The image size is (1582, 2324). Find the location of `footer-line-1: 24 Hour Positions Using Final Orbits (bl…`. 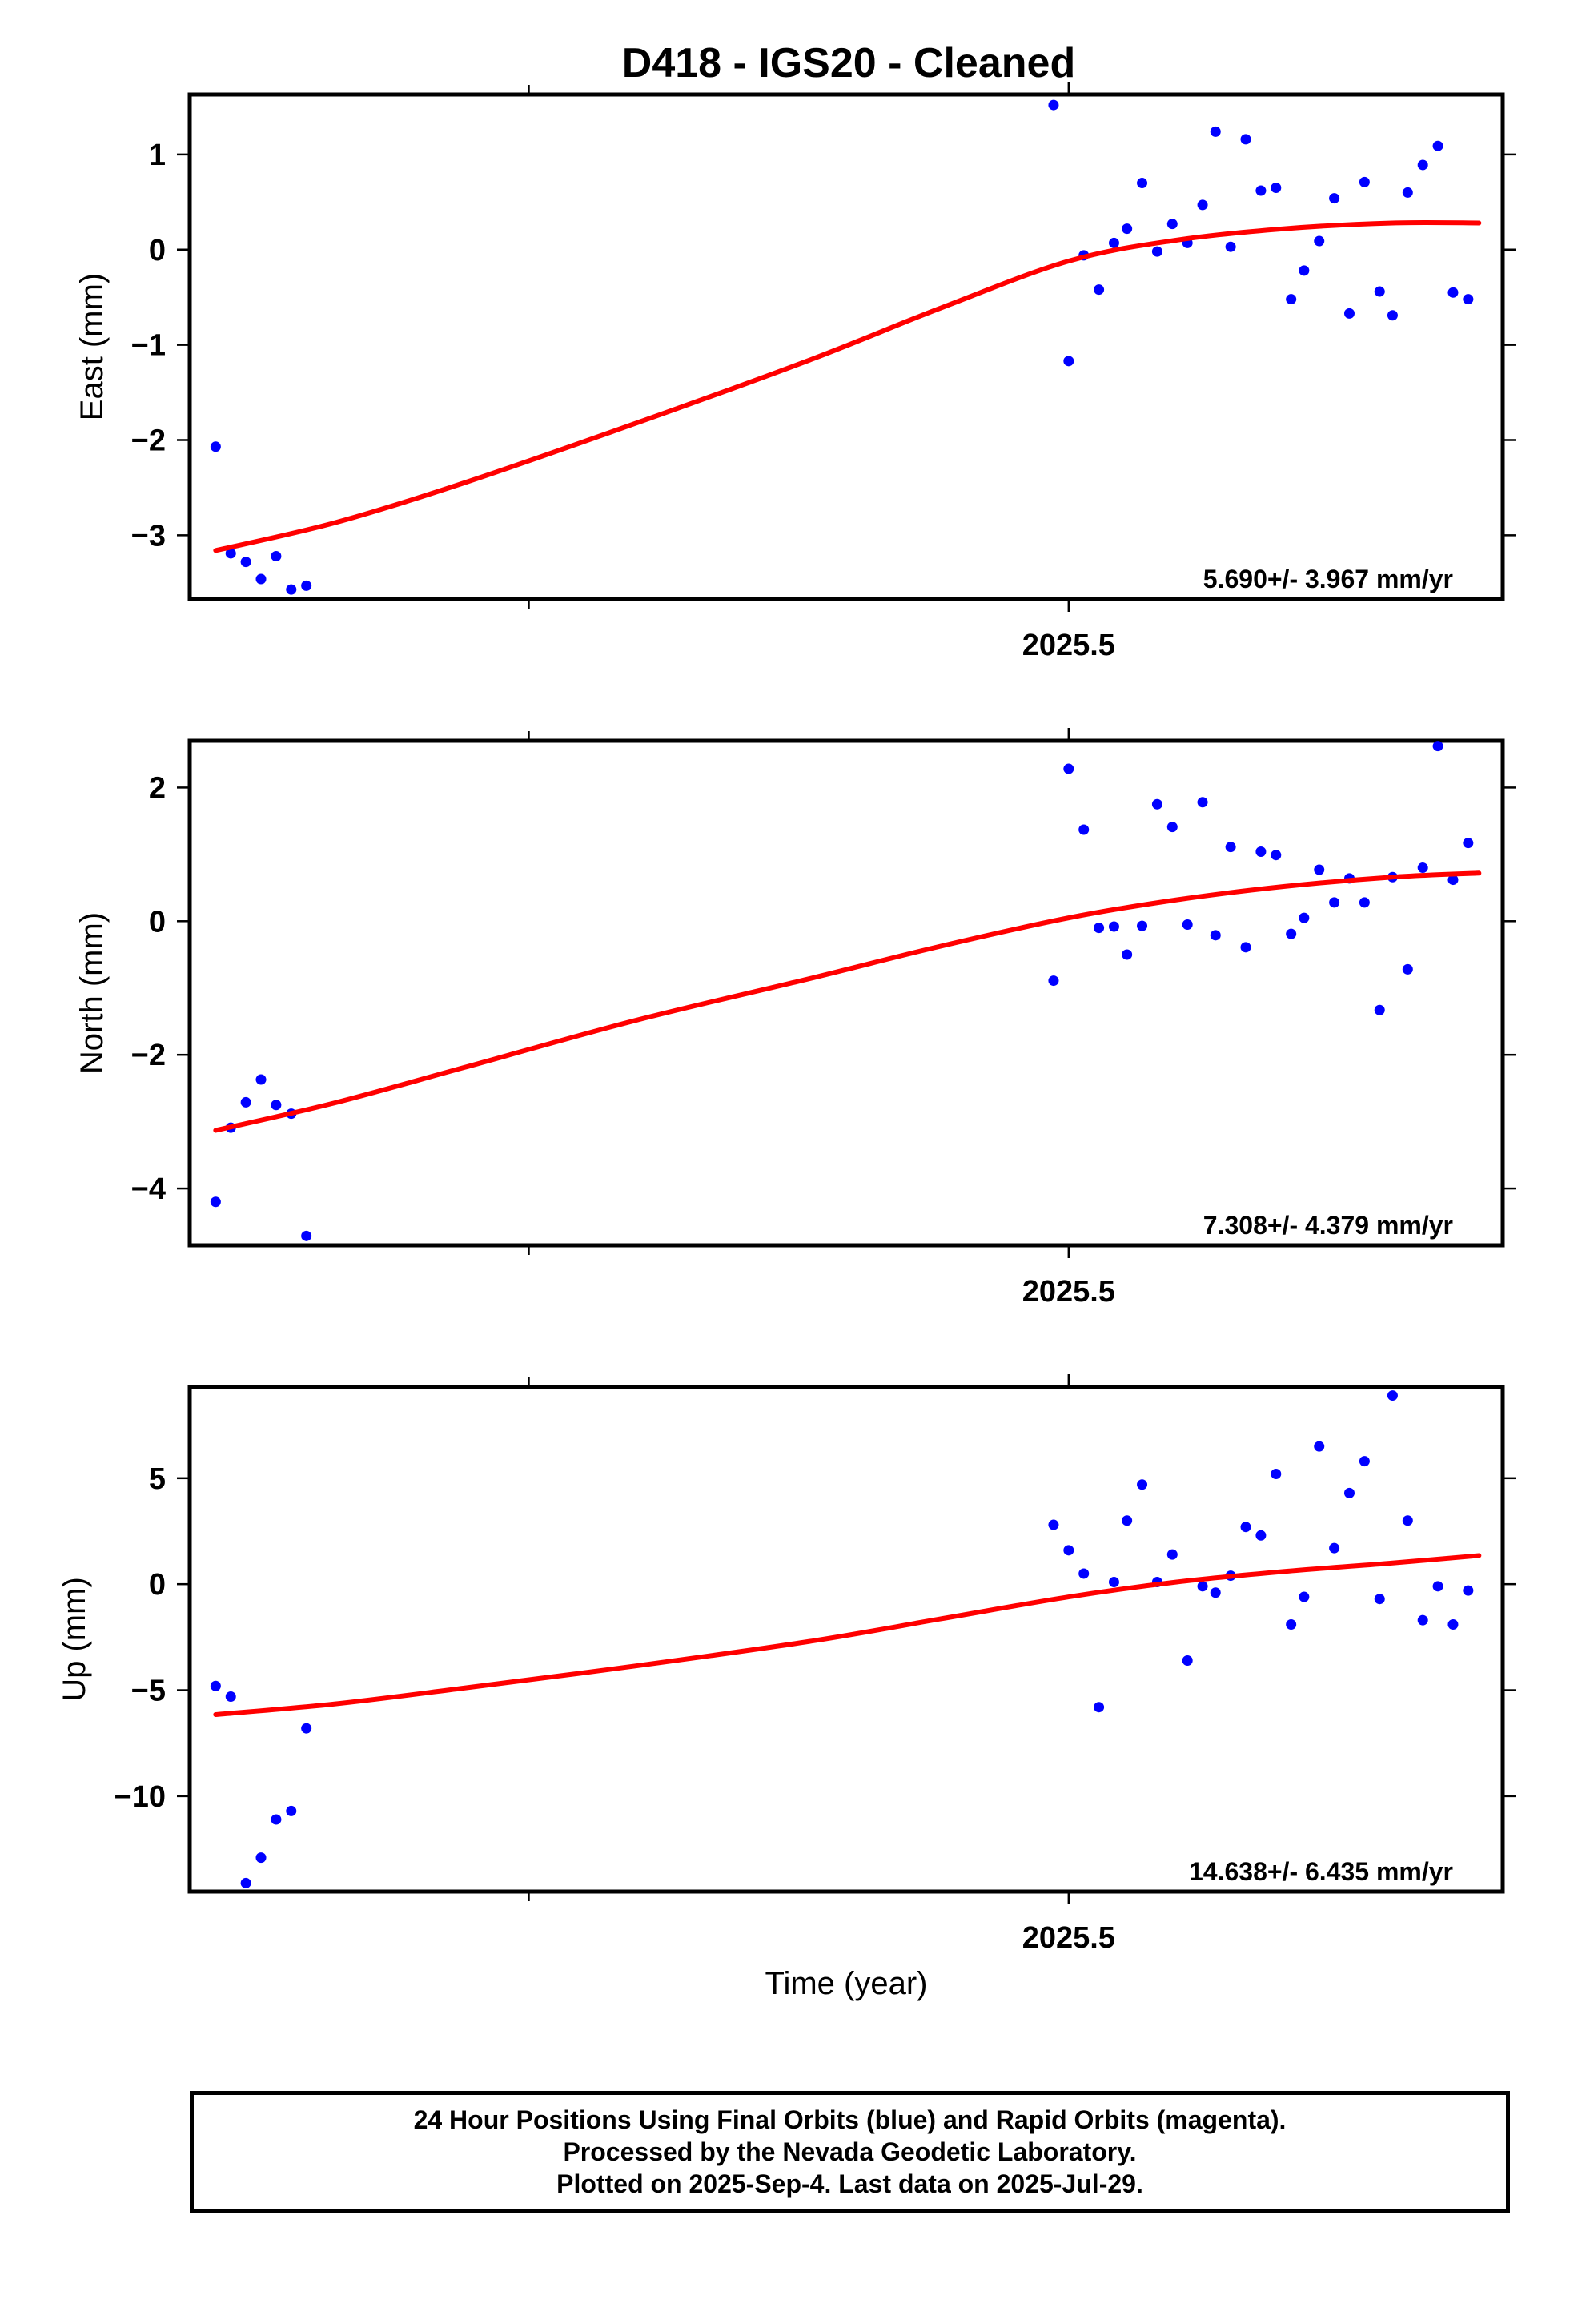

footer-line-1: 24 Hour Positions Using Final Orbits (bl… is located at coordinates (850, 2119).